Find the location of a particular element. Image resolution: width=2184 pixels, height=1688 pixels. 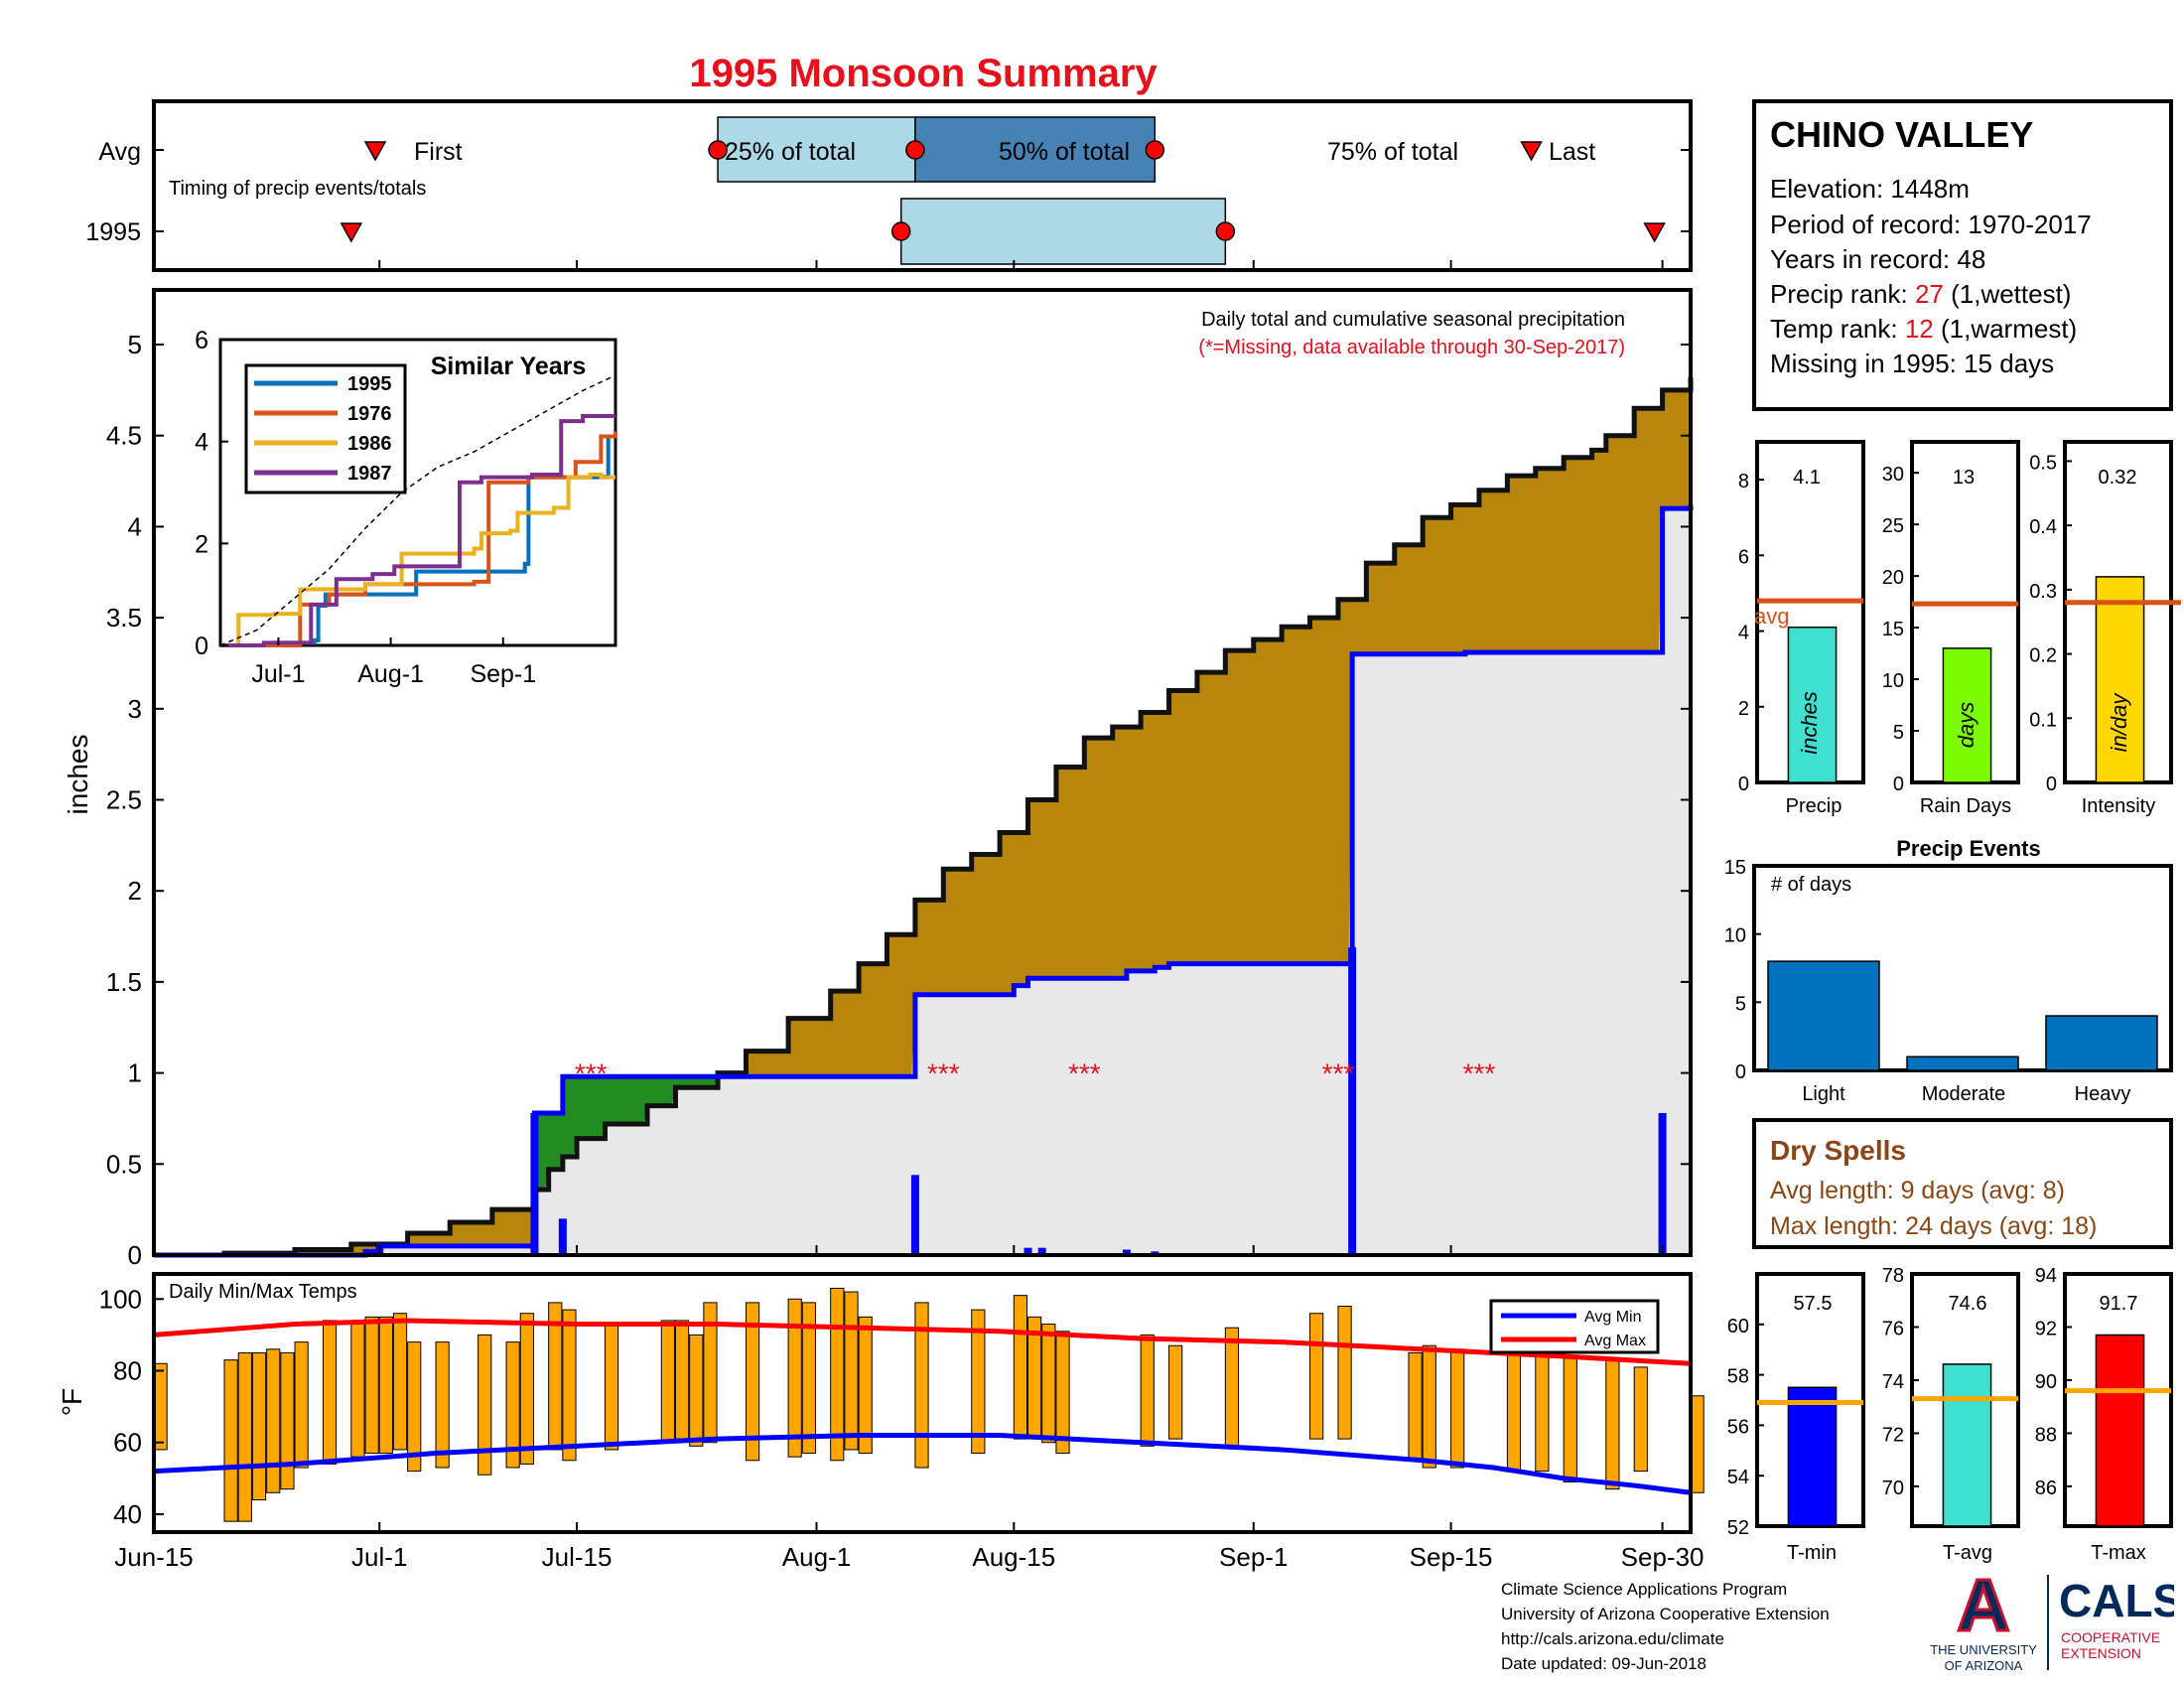

main-y-tick-label: 1.5 is located at coordinates (124, 982).